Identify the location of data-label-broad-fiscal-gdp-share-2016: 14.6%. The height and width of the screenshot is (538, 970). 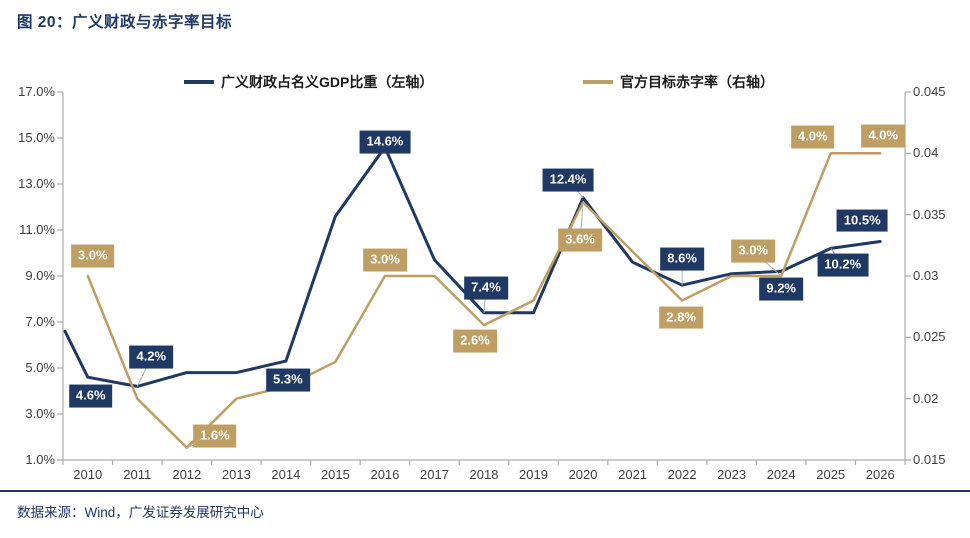
(385, 142).